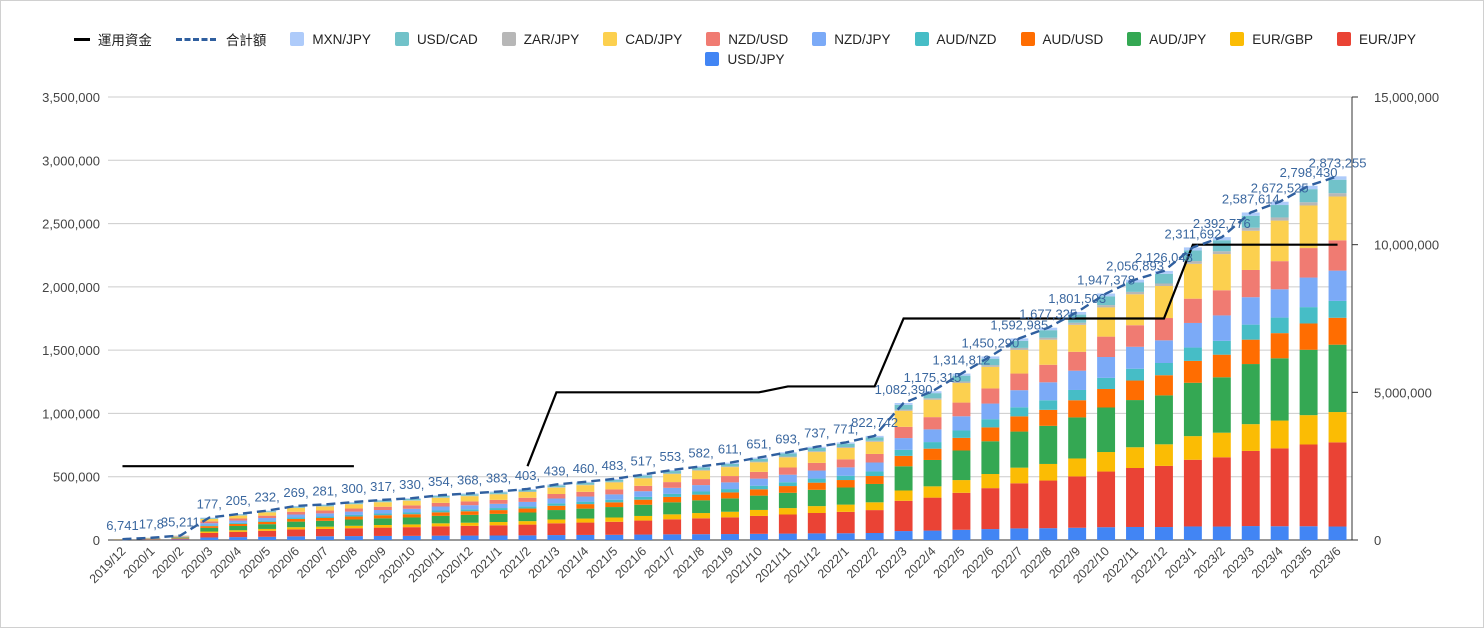  I want to click on x-axis-tick-label: 2020/4, so click(225, 562).